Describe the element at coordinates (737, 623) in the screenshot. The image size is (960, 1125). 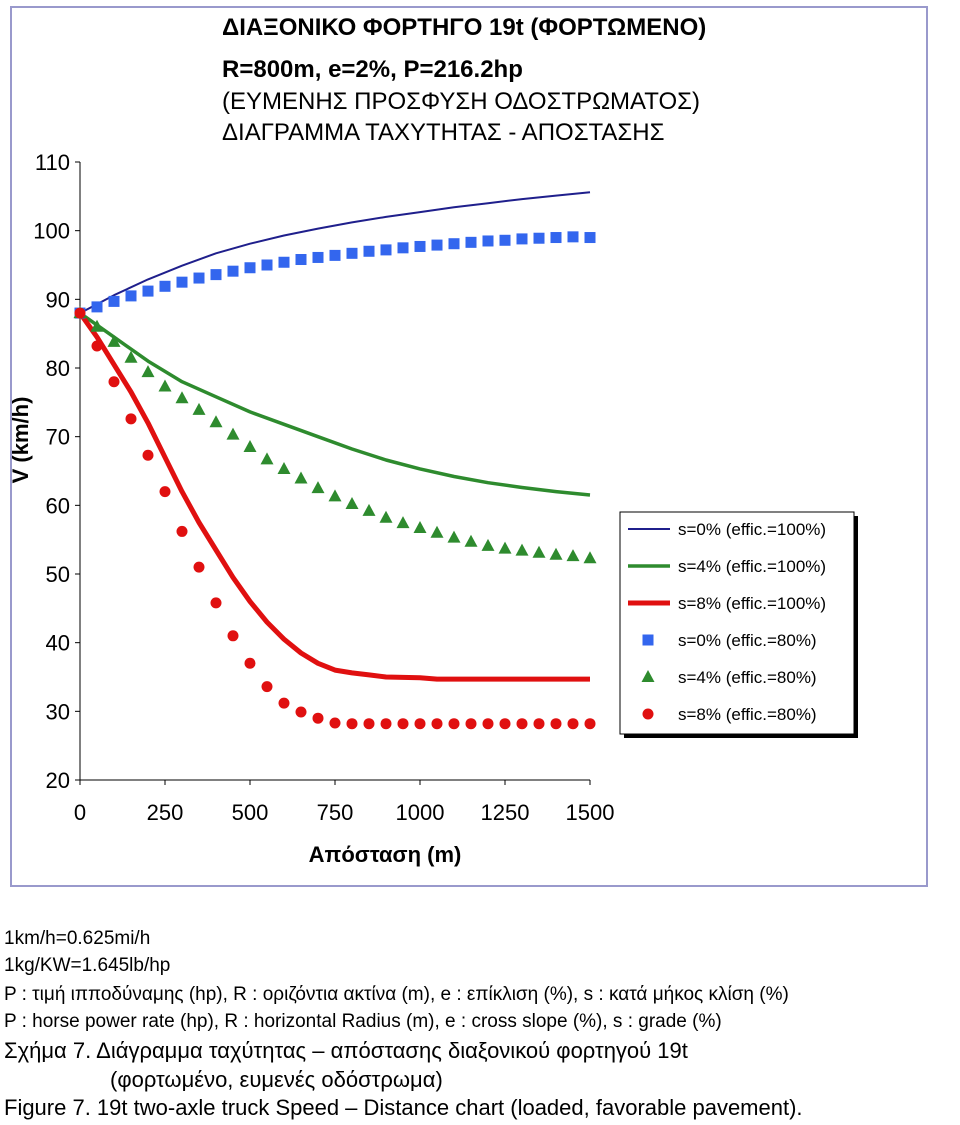
I see `legend-box` at that location.